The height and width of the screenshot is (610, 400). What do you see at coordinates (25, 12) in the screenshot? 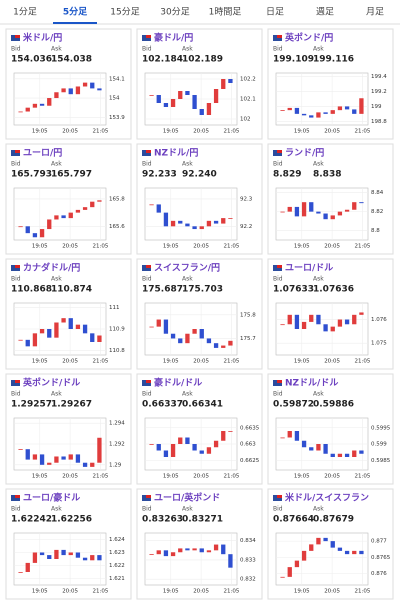
I see `tab: 1分足` at bounding box center [25, 12].